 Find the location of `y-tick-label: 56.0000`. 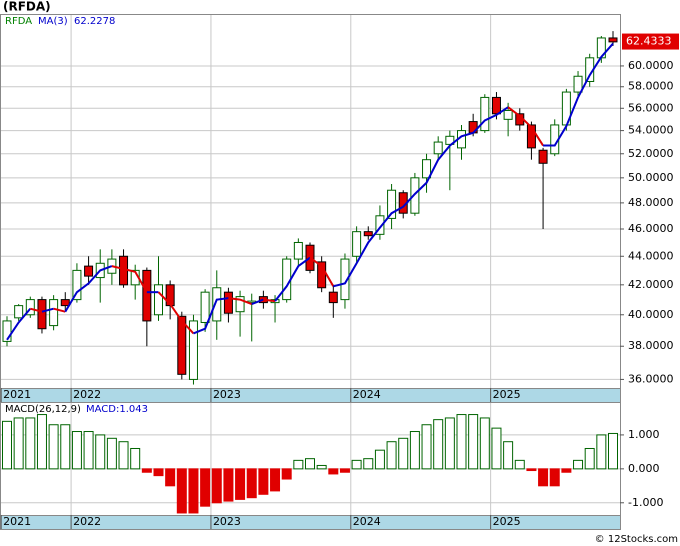

y-tick-label: 56.0000 is located at coordinates (651, 107).